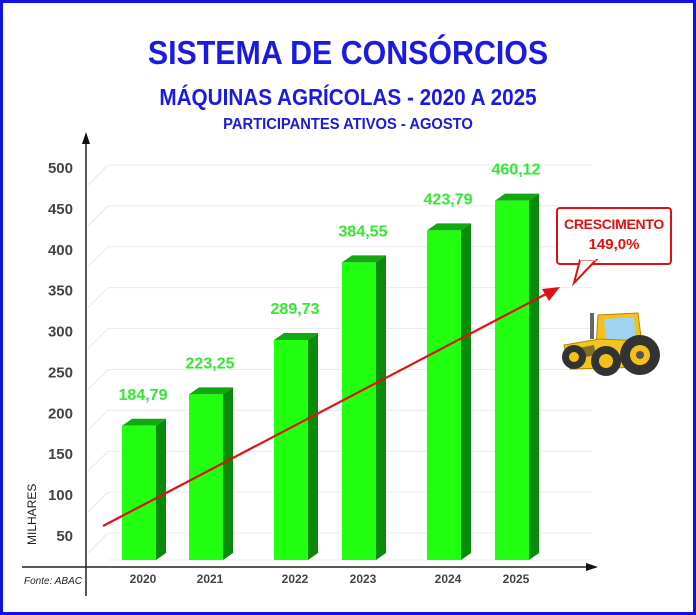  What do you see at coordinates (60, 372) in the screenshot?
I see `y-tick-label: 250` at bounding box center [60, 372].